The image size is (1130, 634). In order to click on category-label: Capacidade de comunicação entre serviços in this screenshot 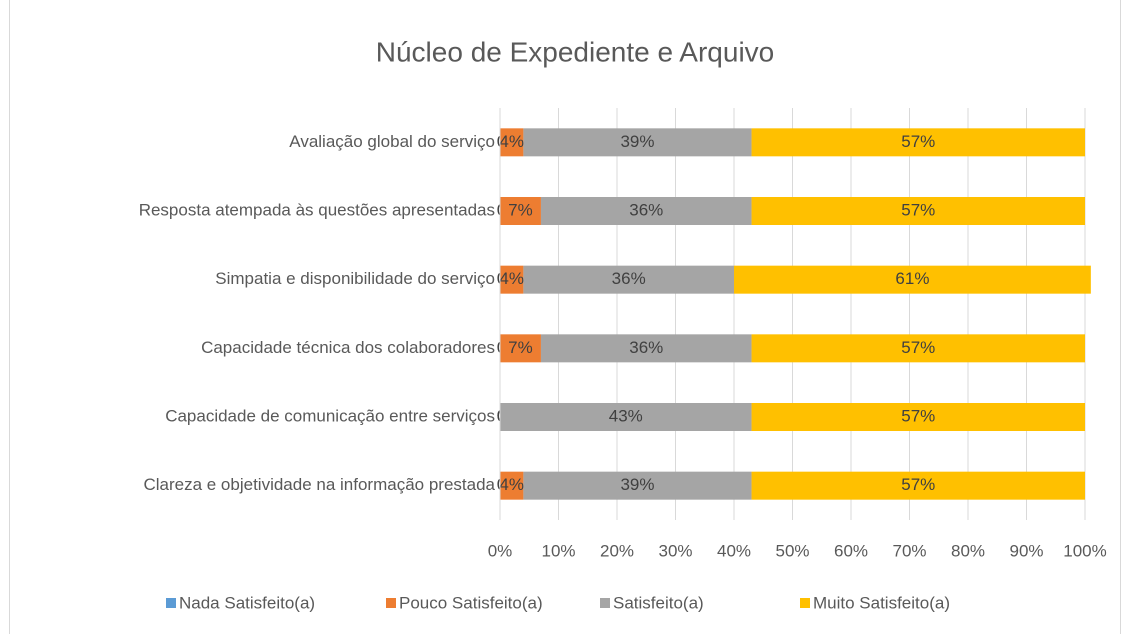, I will do `click(330, 415)`.